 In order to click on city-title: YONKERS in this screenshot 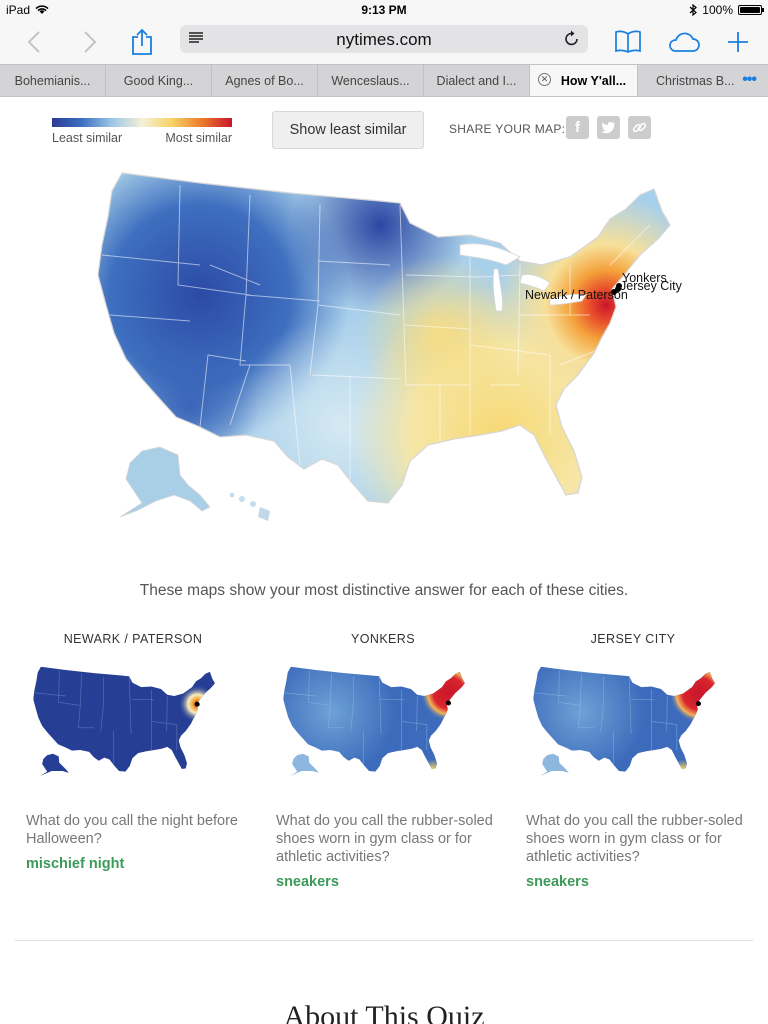, I will do `click(383, 639)`.